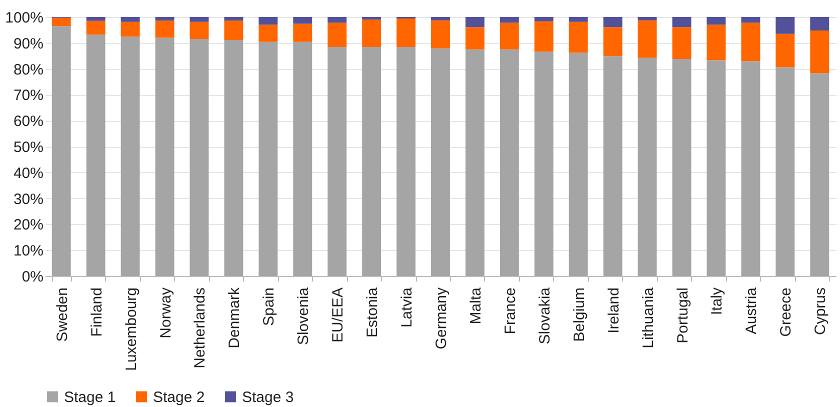  I want to click on x-tick-label: Norway, so click(165, 312).